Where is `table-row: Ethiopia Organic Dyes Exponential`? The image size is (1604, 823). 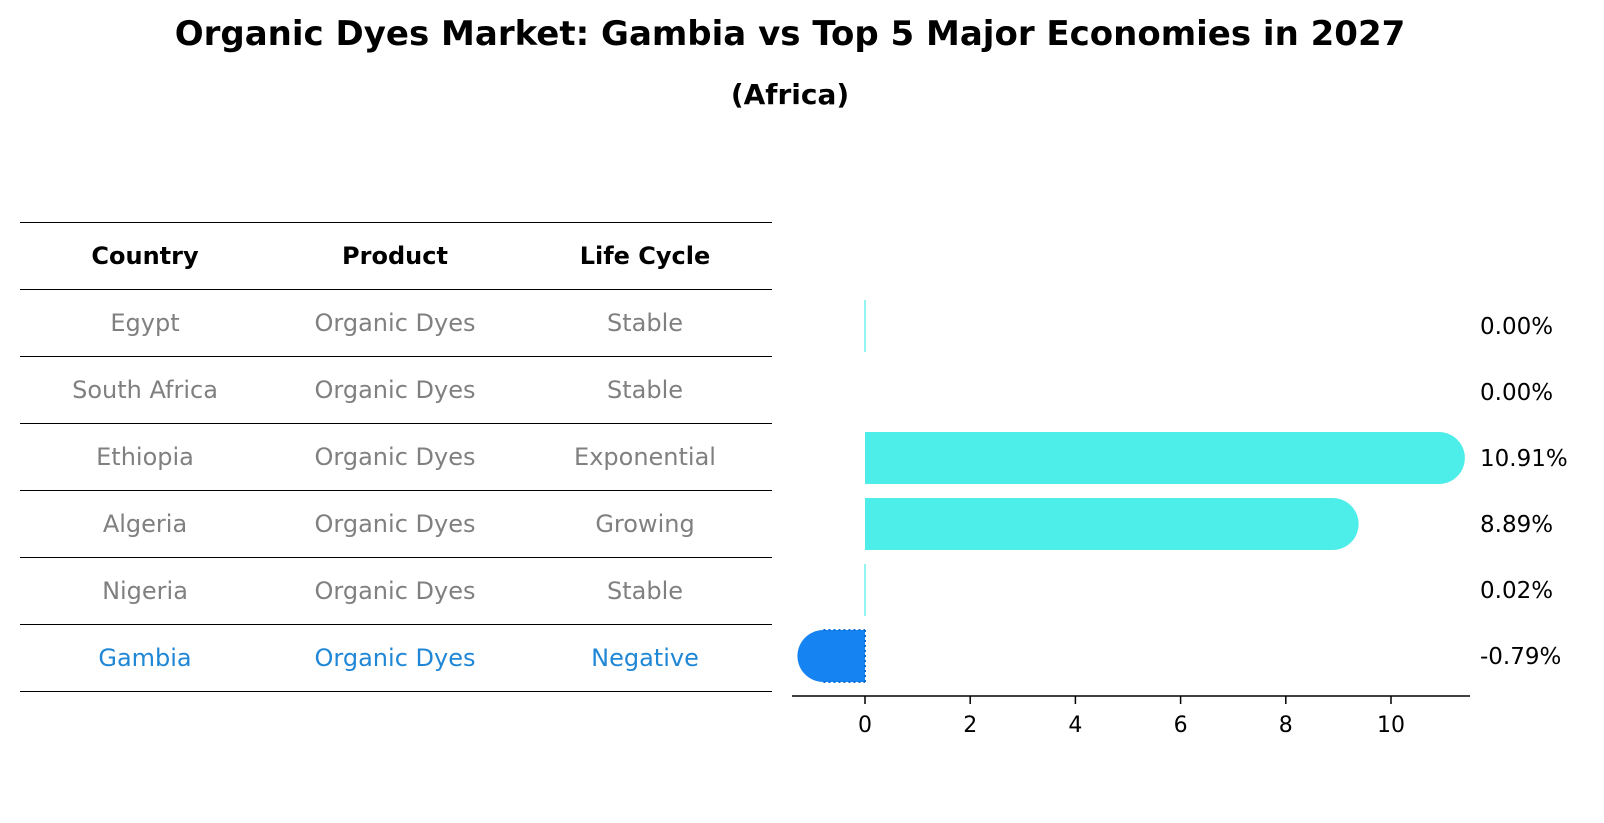 table-row: Ethiopia Organic Dyes Exponential is located at coordinates (396, 456).